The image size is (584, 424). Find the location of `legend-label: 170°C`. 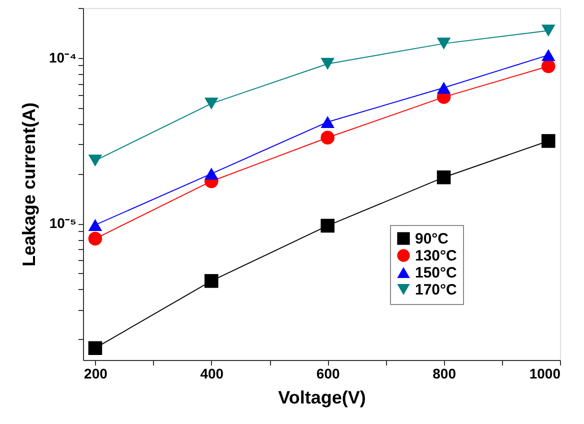

legend-label: 170°C is located at coordinates (436, 290).